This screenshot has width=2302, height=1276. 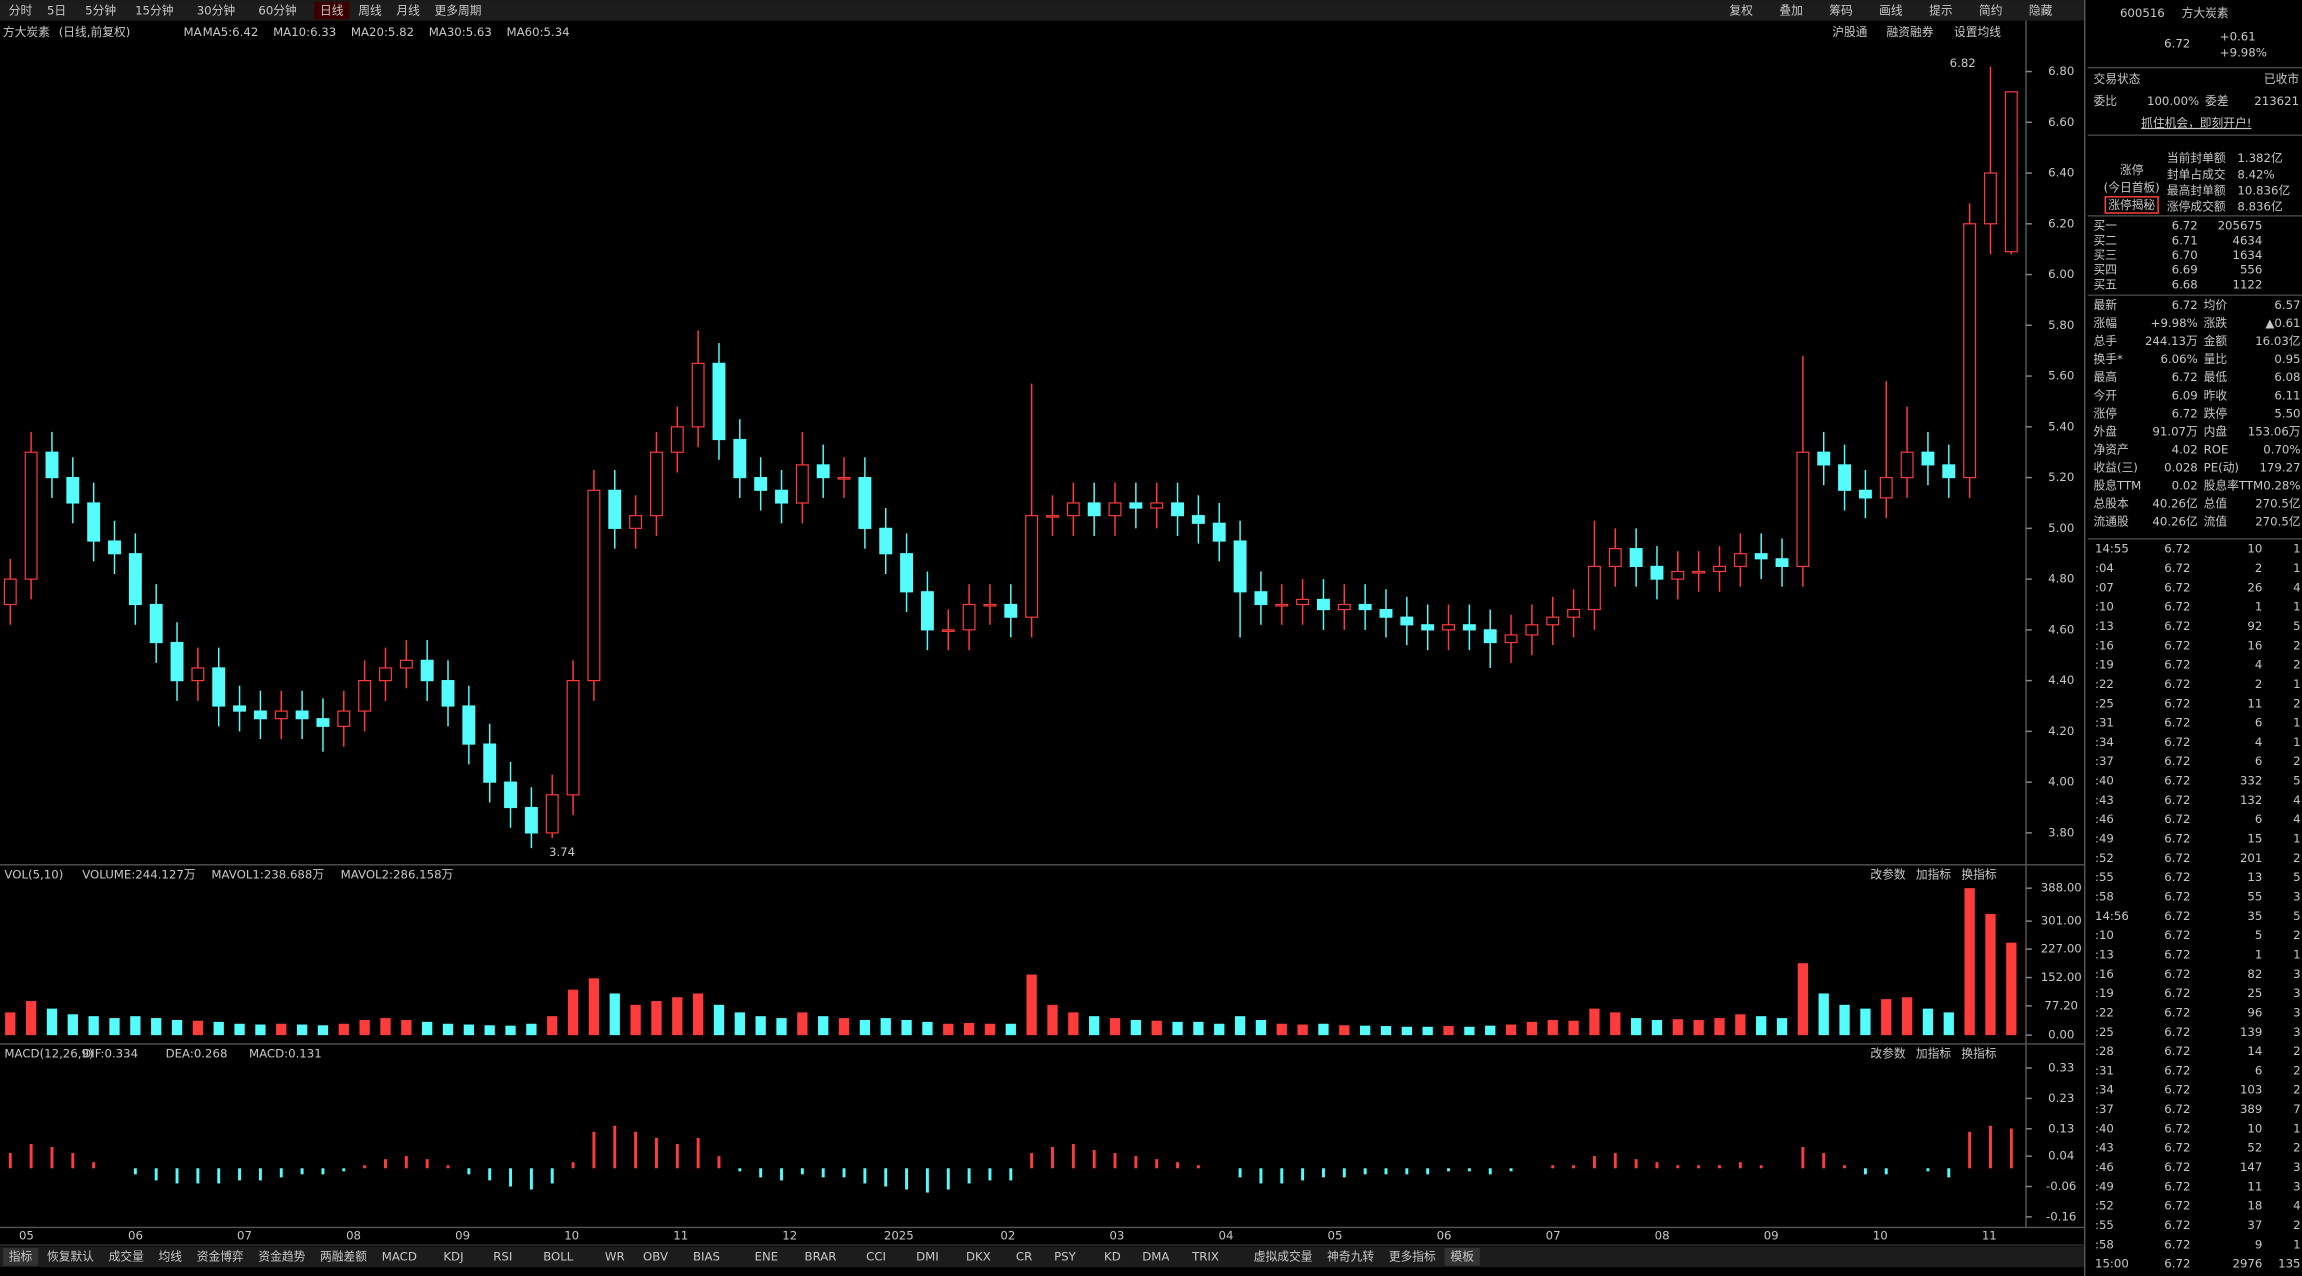 What do you see at coordinates (1155, 1256) in the screenshot?
I see `bottom-tab: DMA` at bounding box center [1155, 1256].